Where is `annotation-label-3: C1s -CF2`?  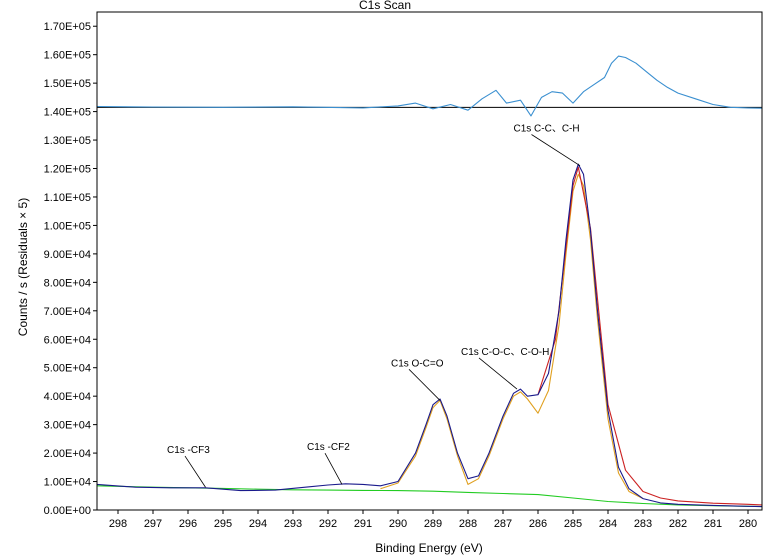 annotation-label-3: C1s -CF2 is located at coordinates (328, 447).